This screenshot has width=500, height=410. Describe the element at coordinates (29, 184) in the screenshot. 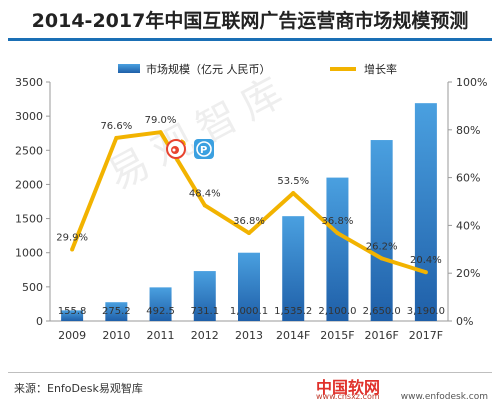

I see `left-tick-label: 2000` at that location.